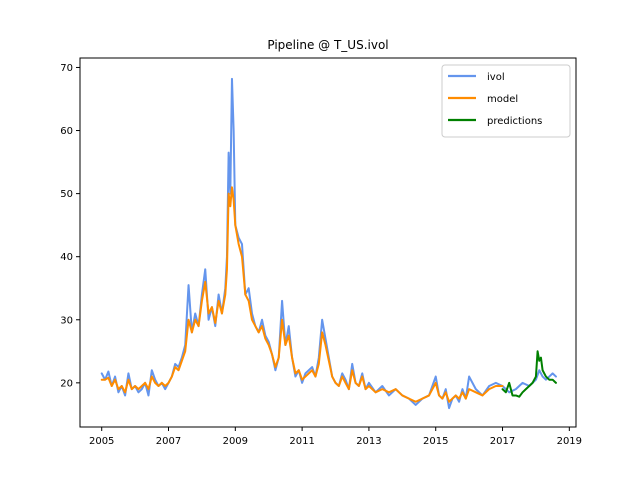 The image size is (640, 484). I want to click on legend-label-ivol: ivol, so click(496, 77).